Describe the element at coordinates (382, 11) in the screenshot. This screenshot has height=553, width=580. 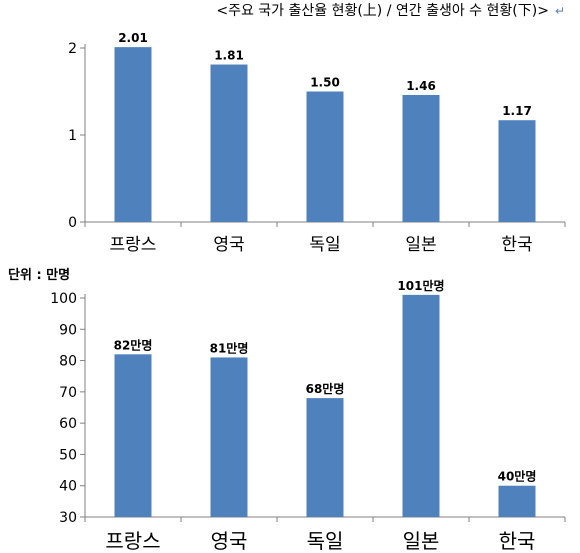
I see `page-title-text: <주요 국가 출산율 현황(上) / 연간 출생아 수 현황(下)>` at that location.